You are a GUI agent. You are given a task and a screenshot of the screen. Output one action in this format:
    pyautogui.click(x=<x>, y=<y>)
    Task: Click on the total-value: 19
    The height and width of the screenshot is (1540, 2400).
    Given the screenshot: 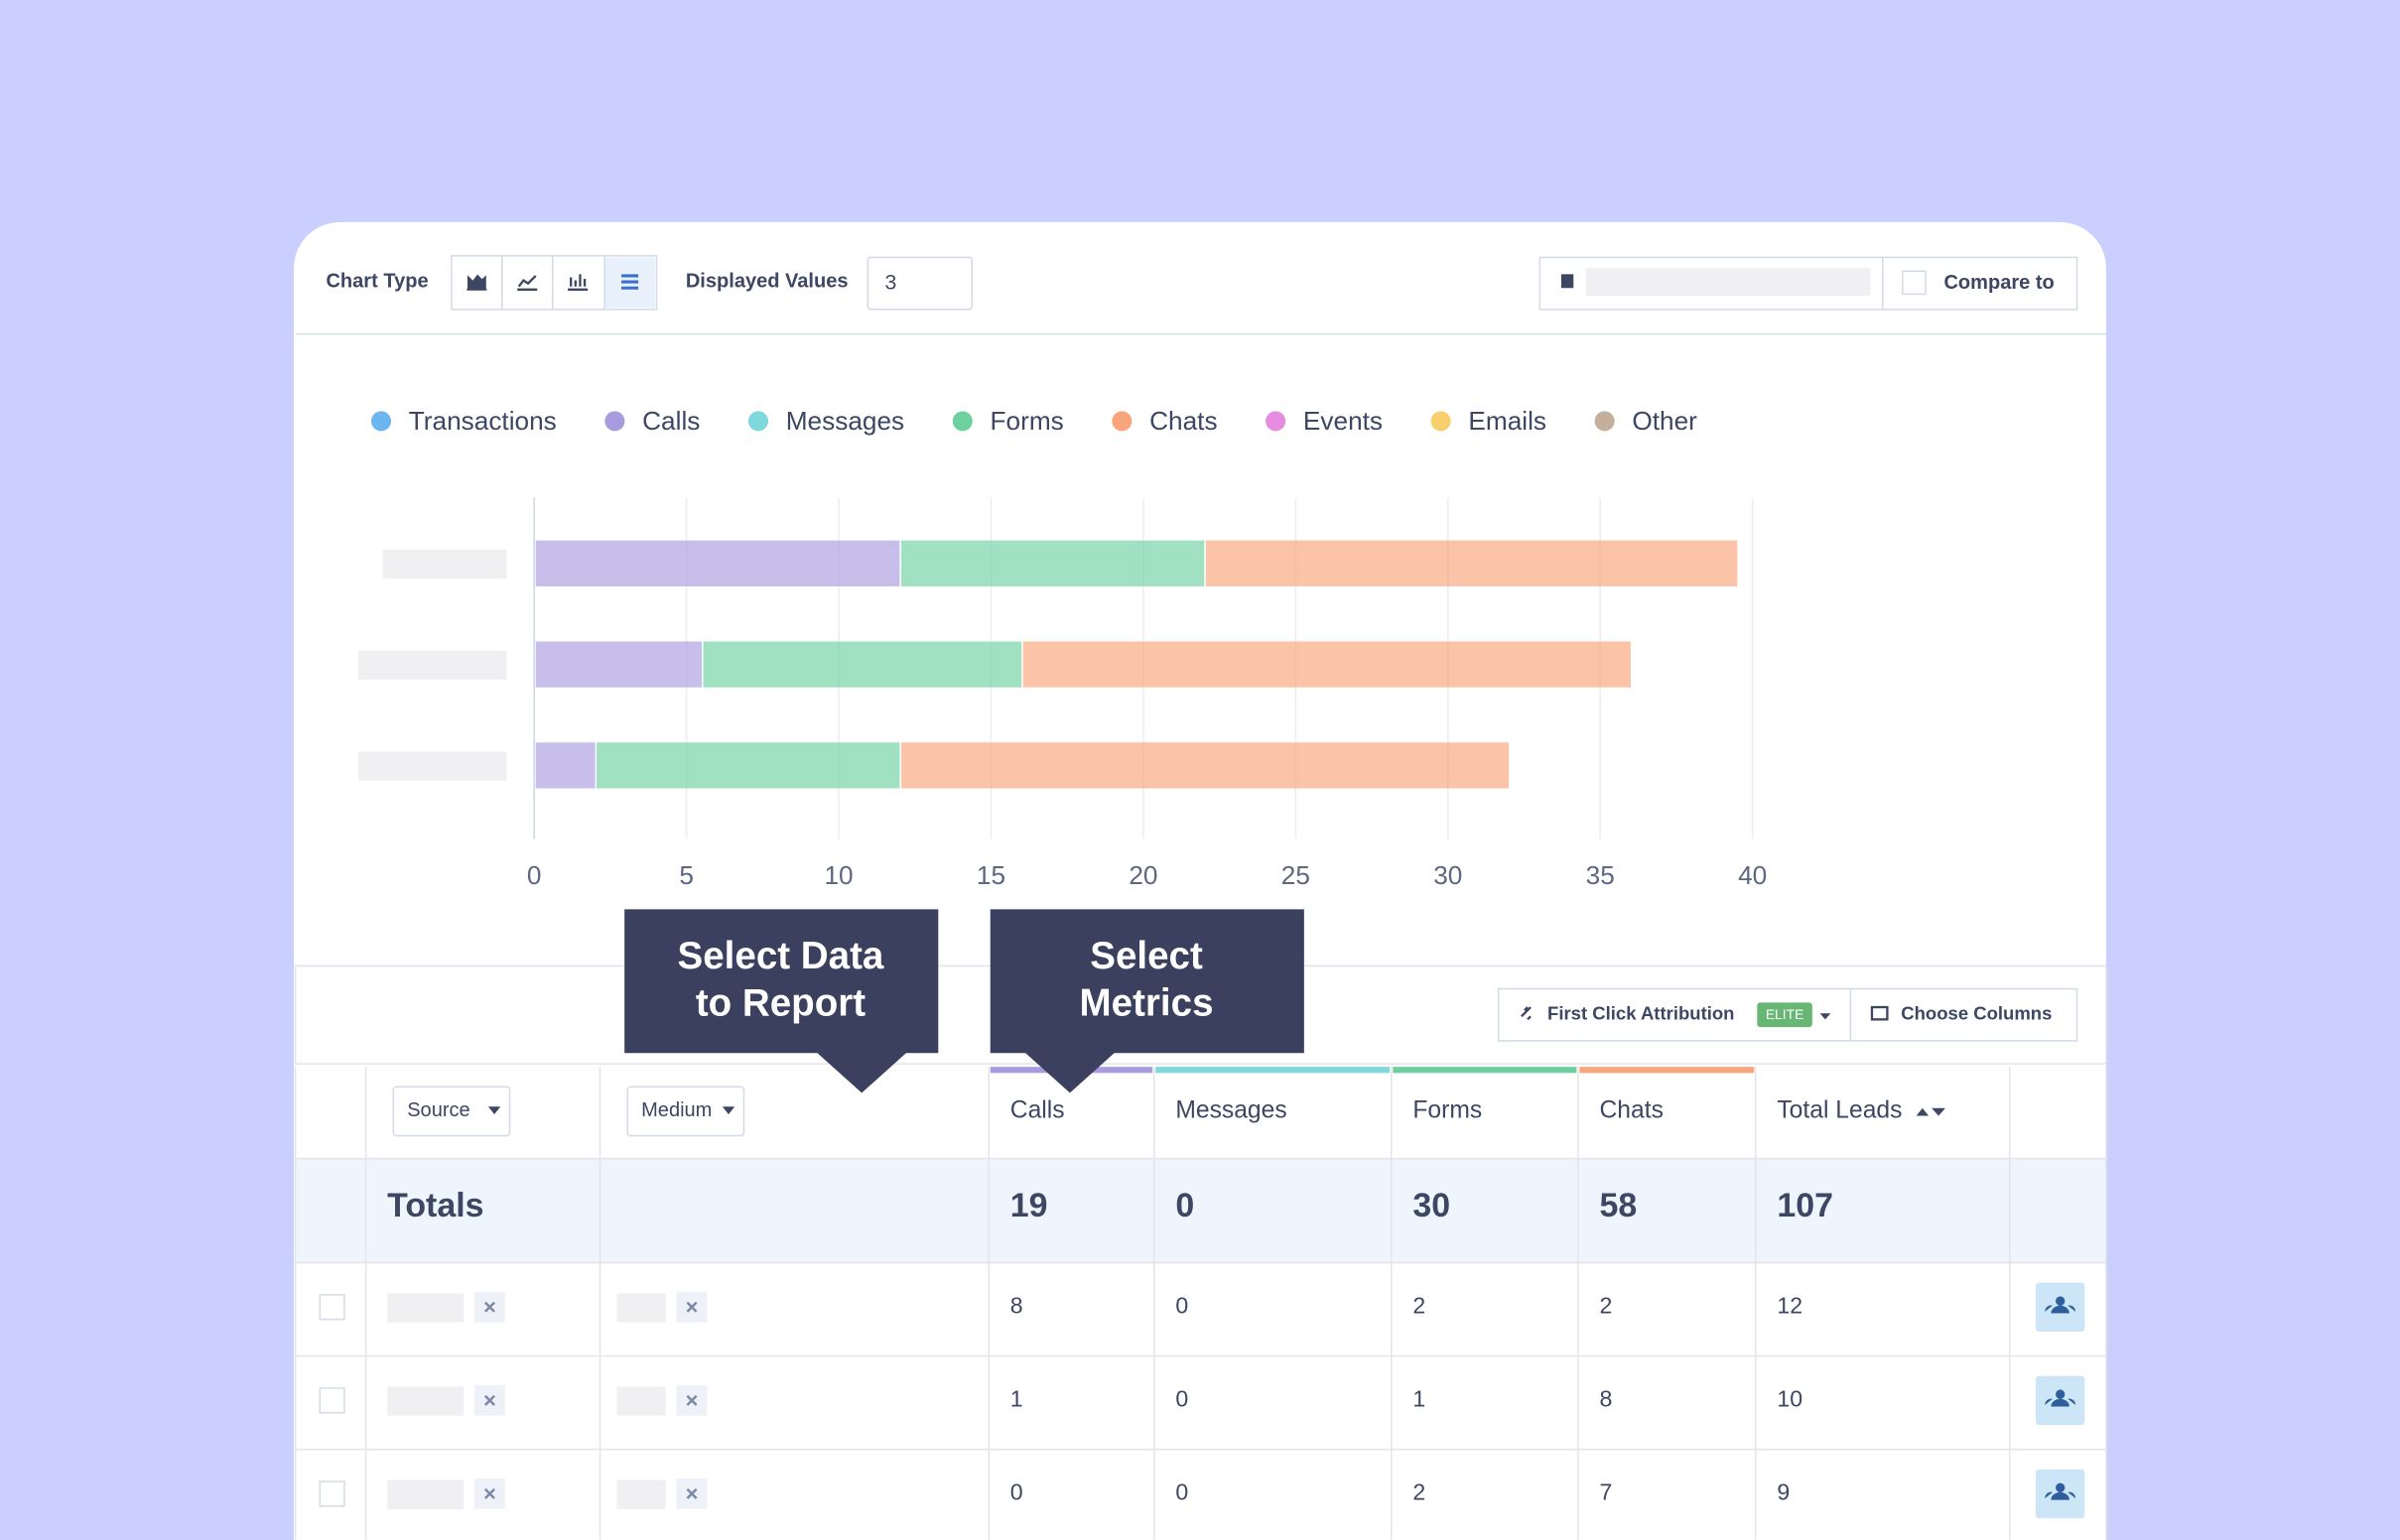 What is the action you would take?
    pyautogui.click(x=1029, y=1205)
    